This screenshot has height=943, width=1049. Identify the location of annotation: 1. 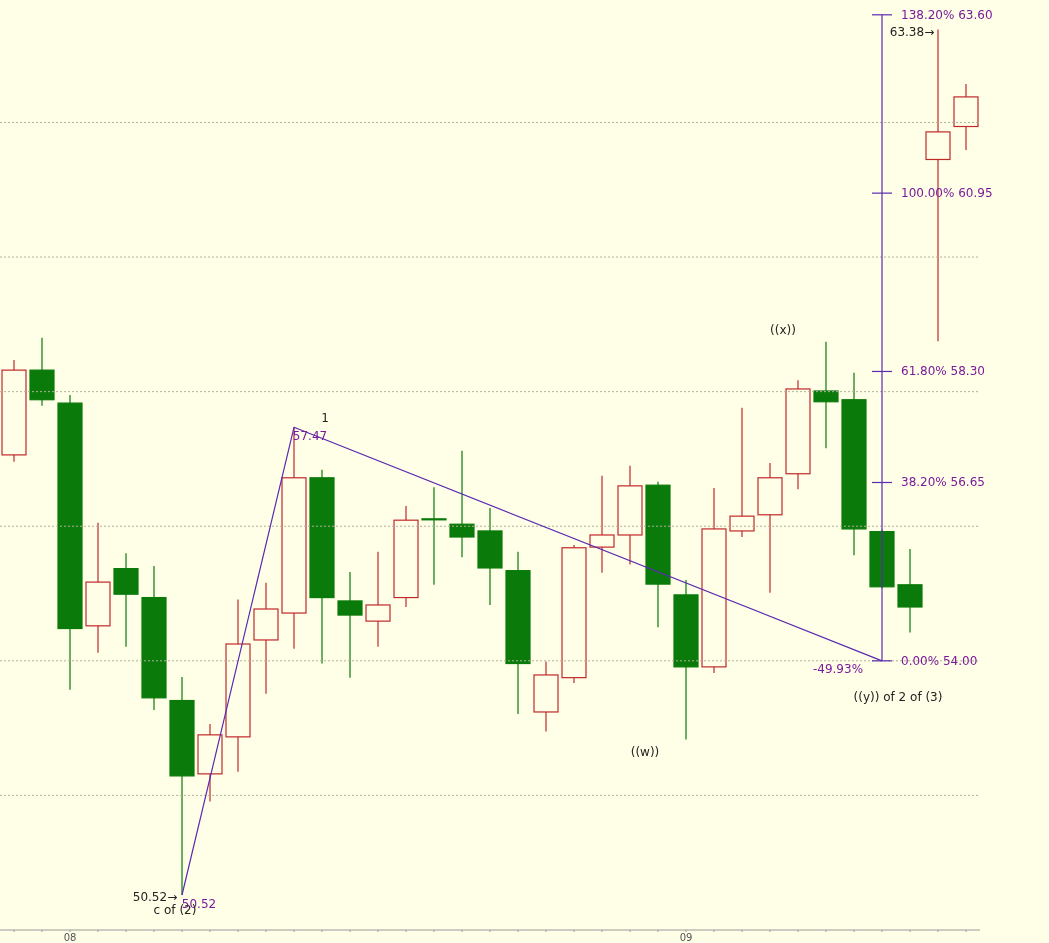
(325, 418).